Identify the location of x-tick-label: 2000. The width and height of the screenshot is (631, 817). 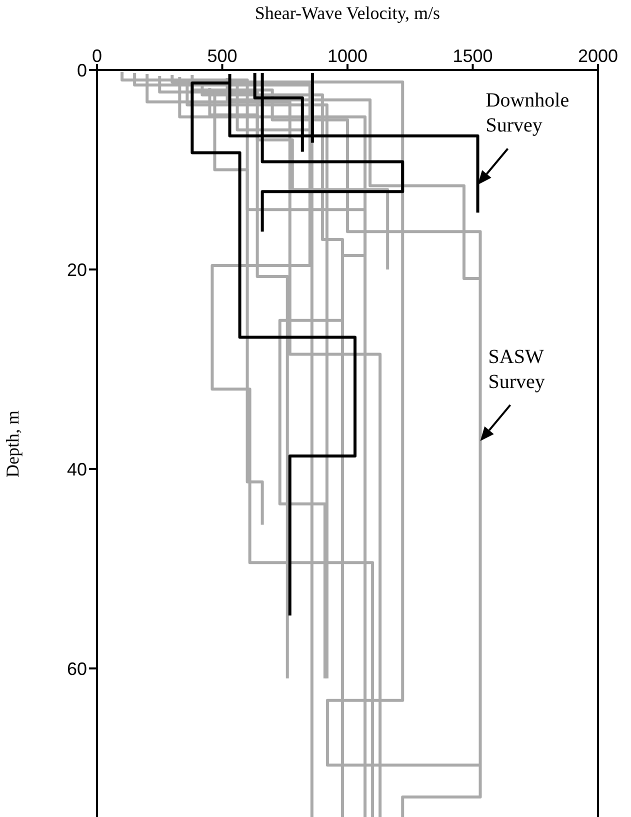
(598, 56).